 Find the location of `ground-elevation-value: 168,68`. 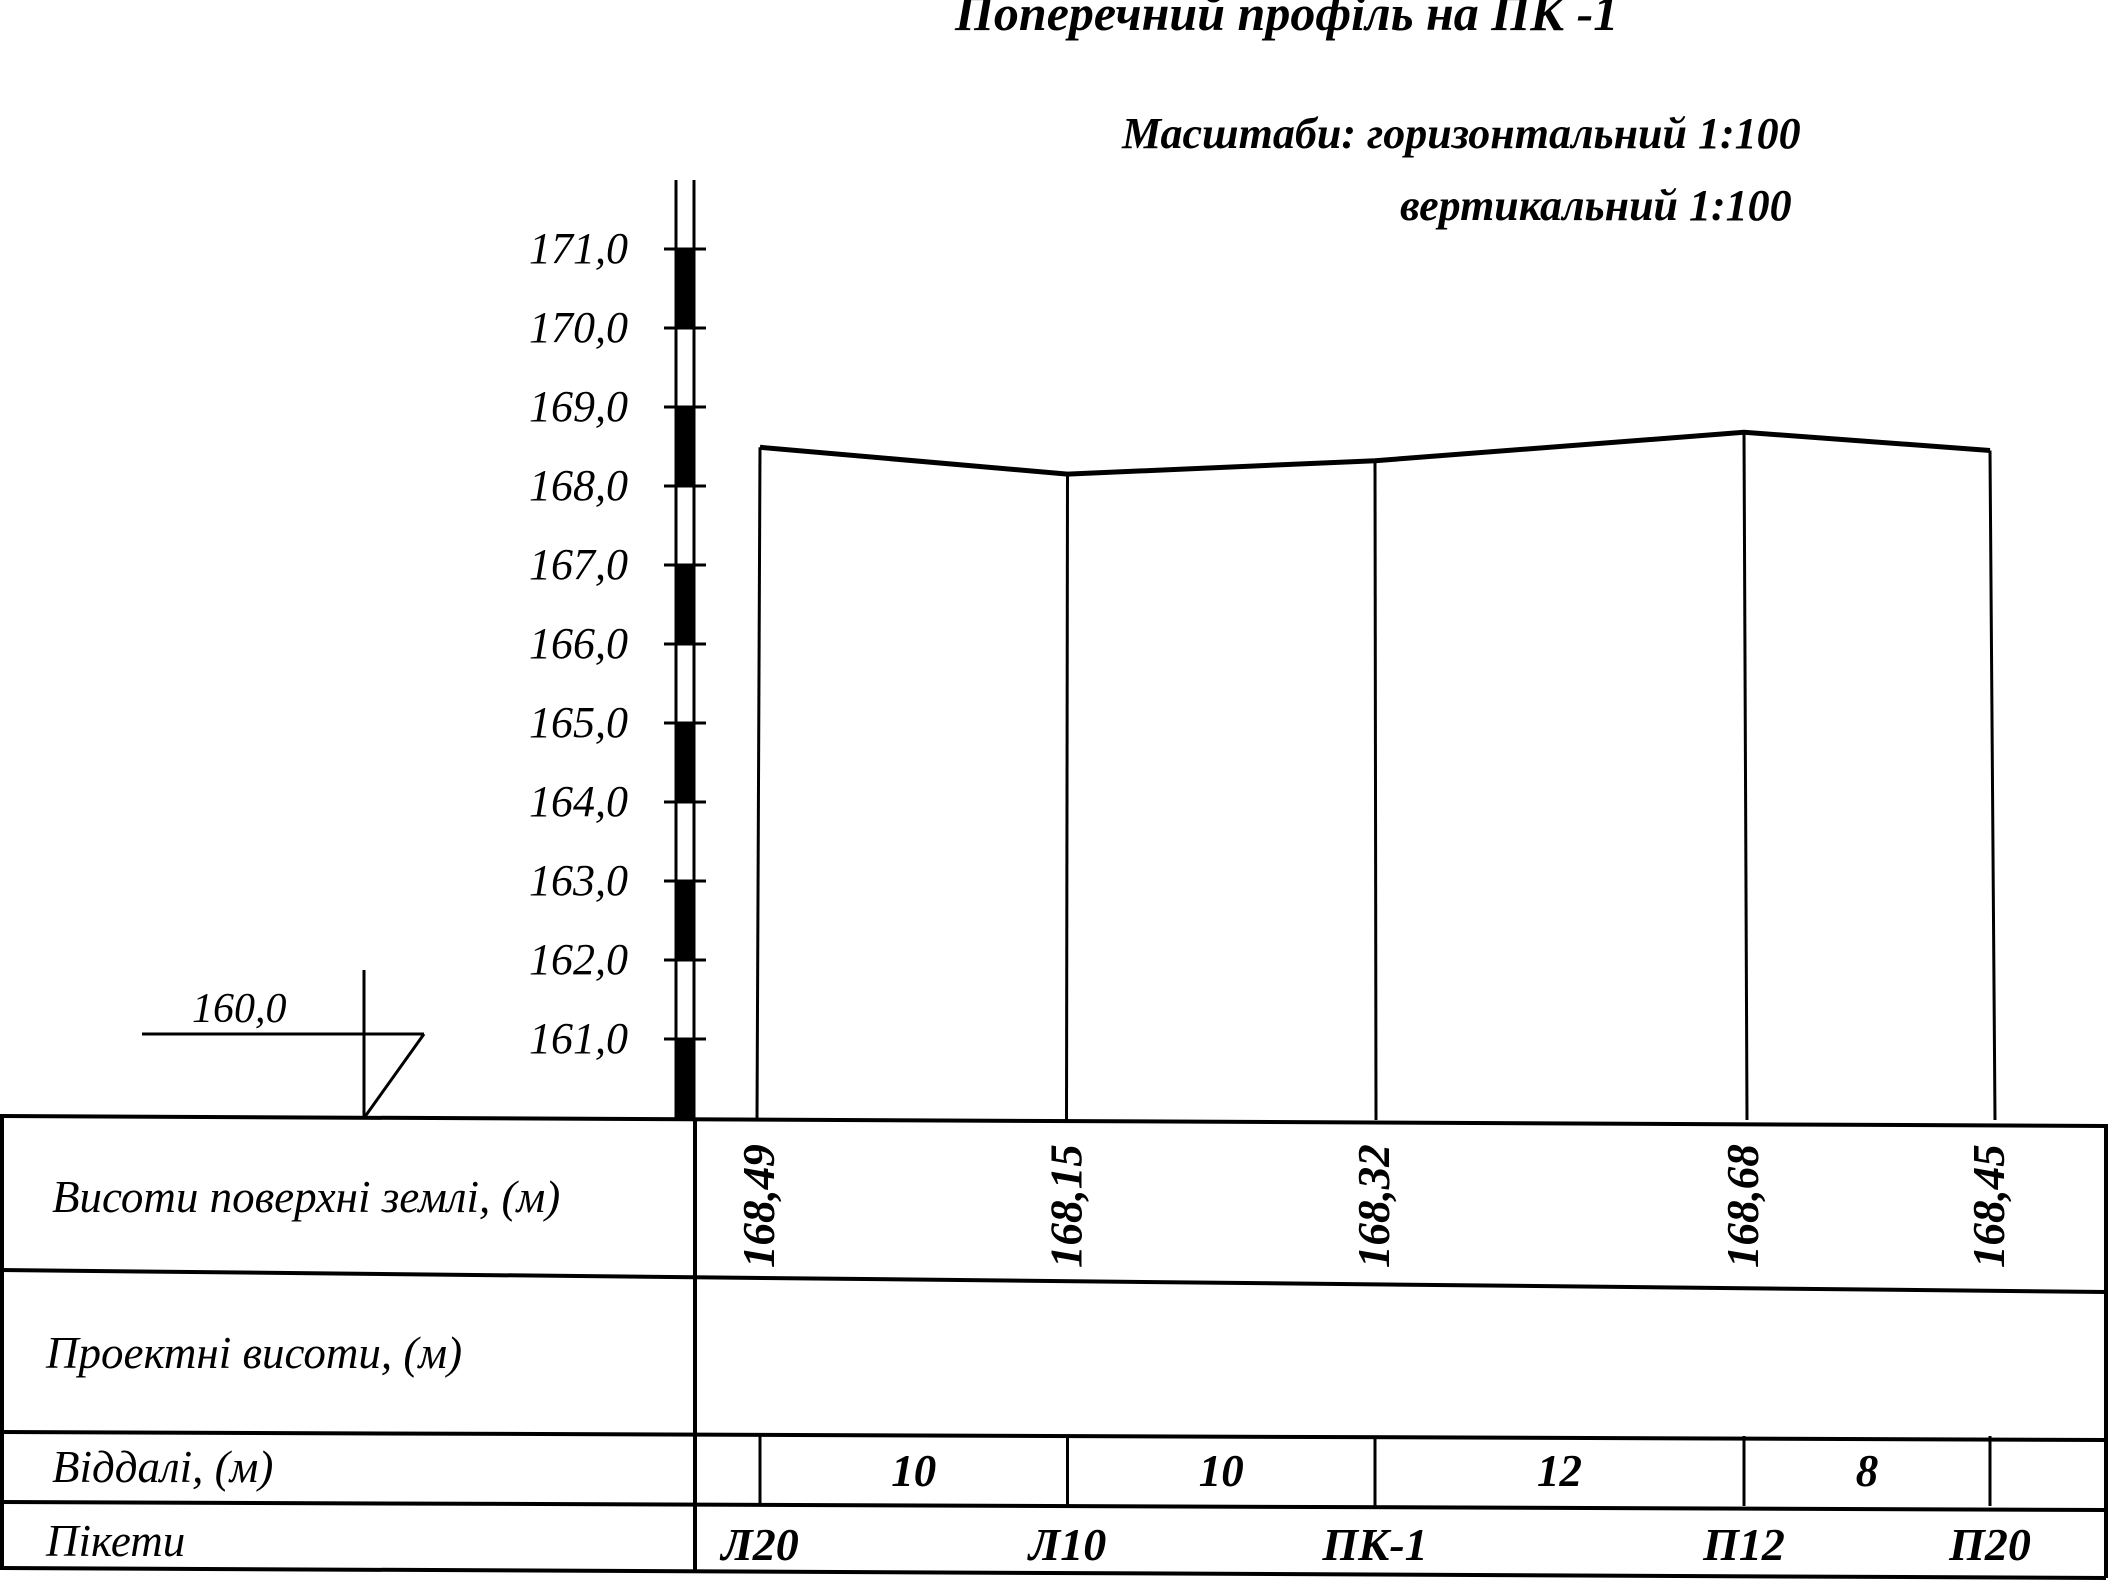

ground-elevation-value: 168,68 is located at coordinates (1743, 1206).